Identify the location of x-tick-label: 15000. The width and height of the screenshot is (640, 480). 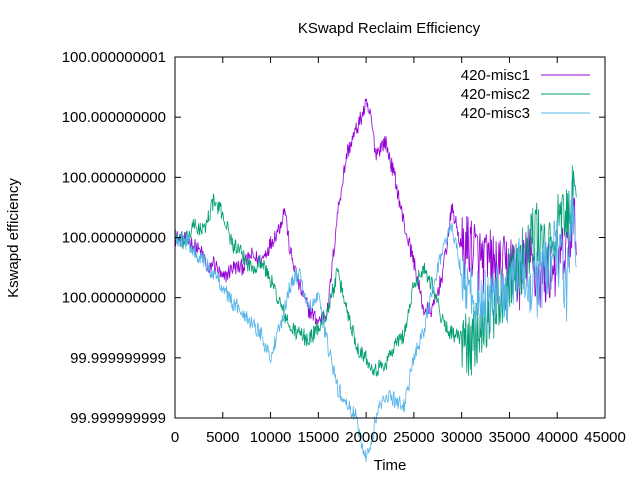
(318, 437).